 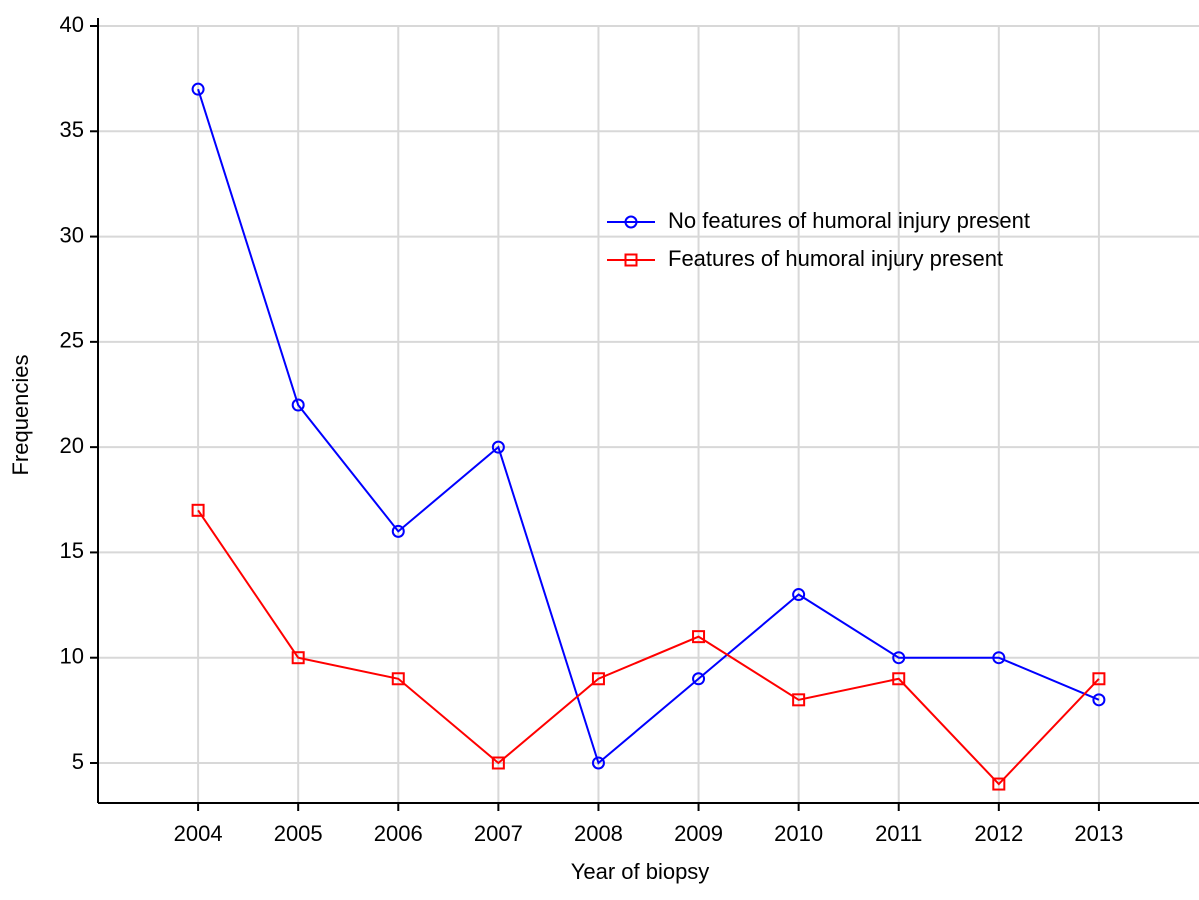 What do you see at coordinates (72, 24) in the screenshot?
I see `y-tick-label: 40` at bounding box center [72, 24].